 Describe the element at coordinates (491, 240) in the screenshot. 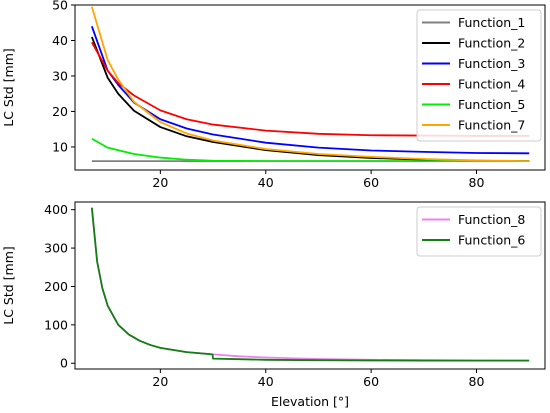

I see `legend-label: Function_6` at that location.